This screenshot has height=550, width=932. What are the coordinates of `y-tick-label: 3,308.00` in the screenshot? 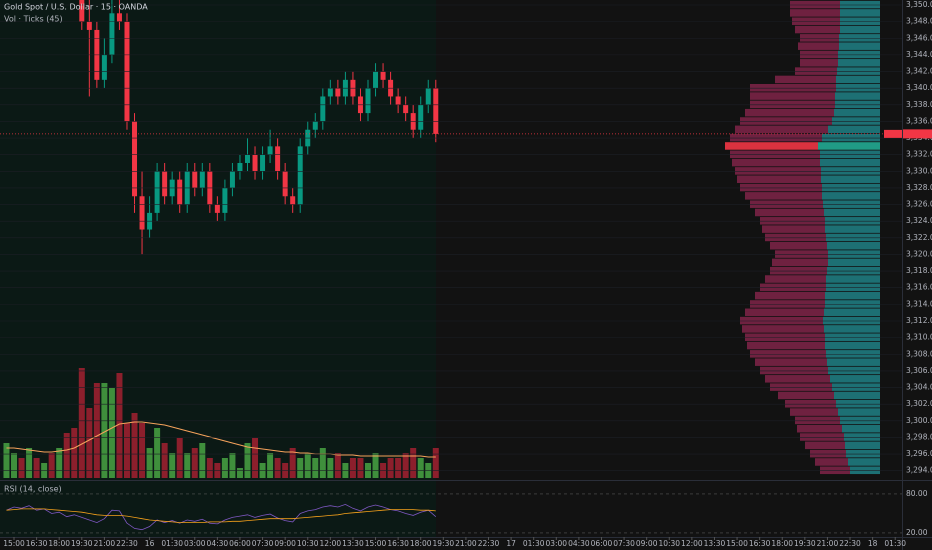 It's located at (919, 353).